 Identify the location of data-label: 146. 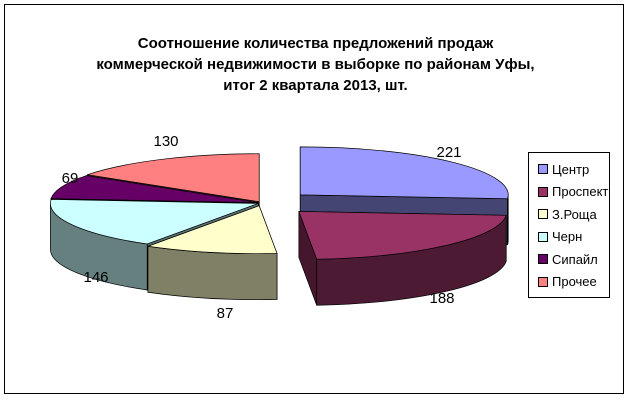
(95, 277).